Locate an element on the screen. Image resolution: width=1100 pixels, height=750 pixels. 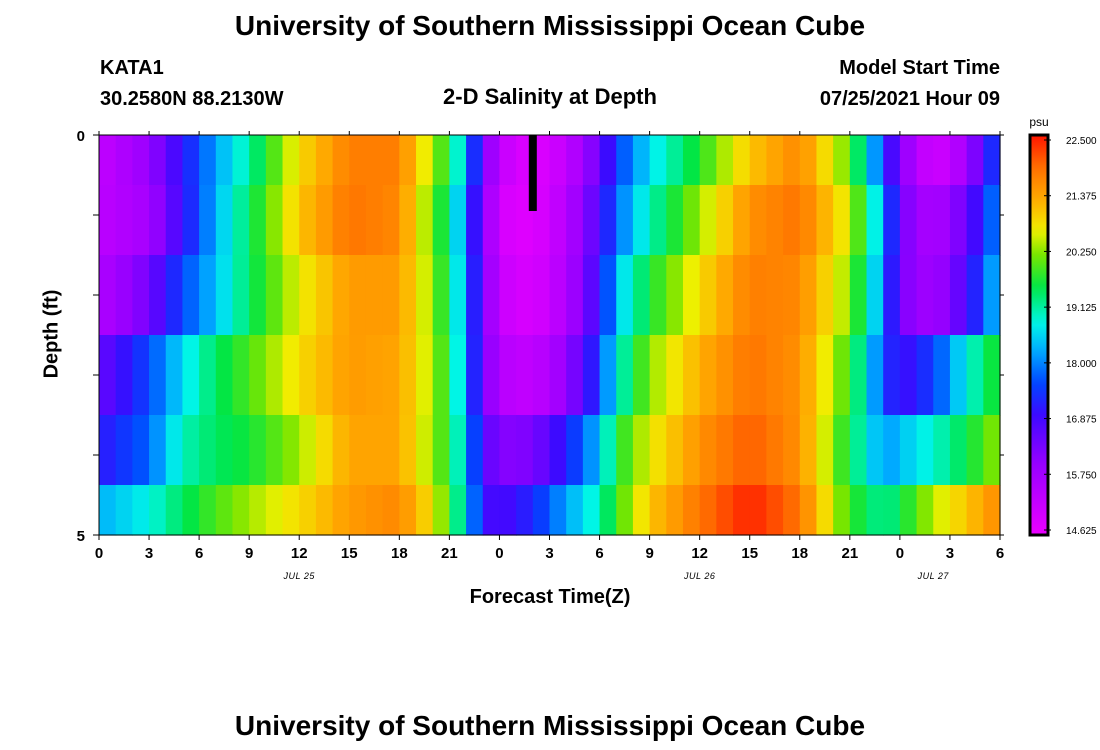
colorbar-tick-label: 19.125 is located at coordinates (1081, 308).